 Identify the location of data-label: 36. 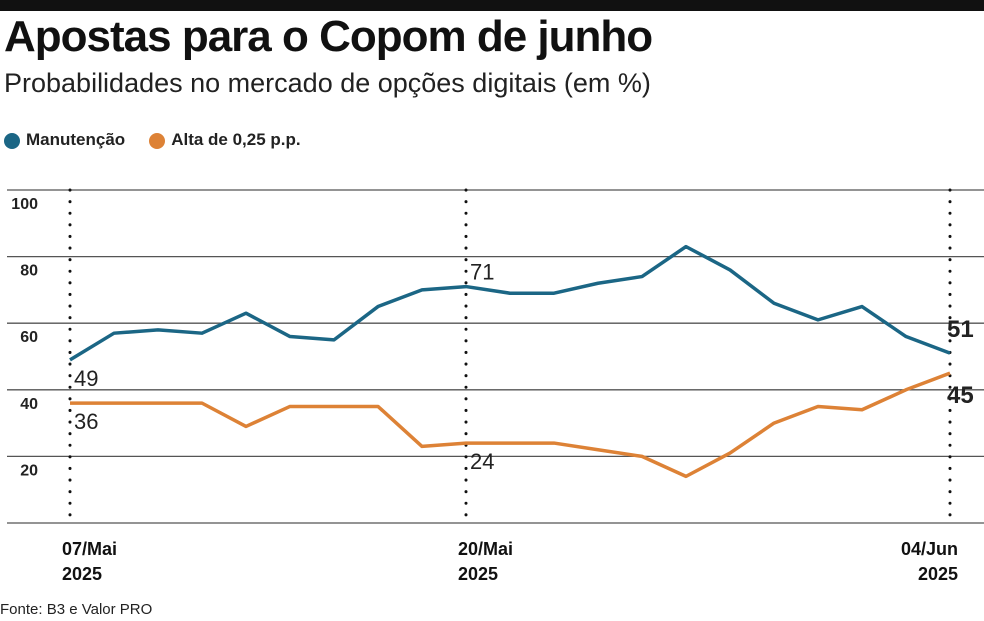
(86, 421).